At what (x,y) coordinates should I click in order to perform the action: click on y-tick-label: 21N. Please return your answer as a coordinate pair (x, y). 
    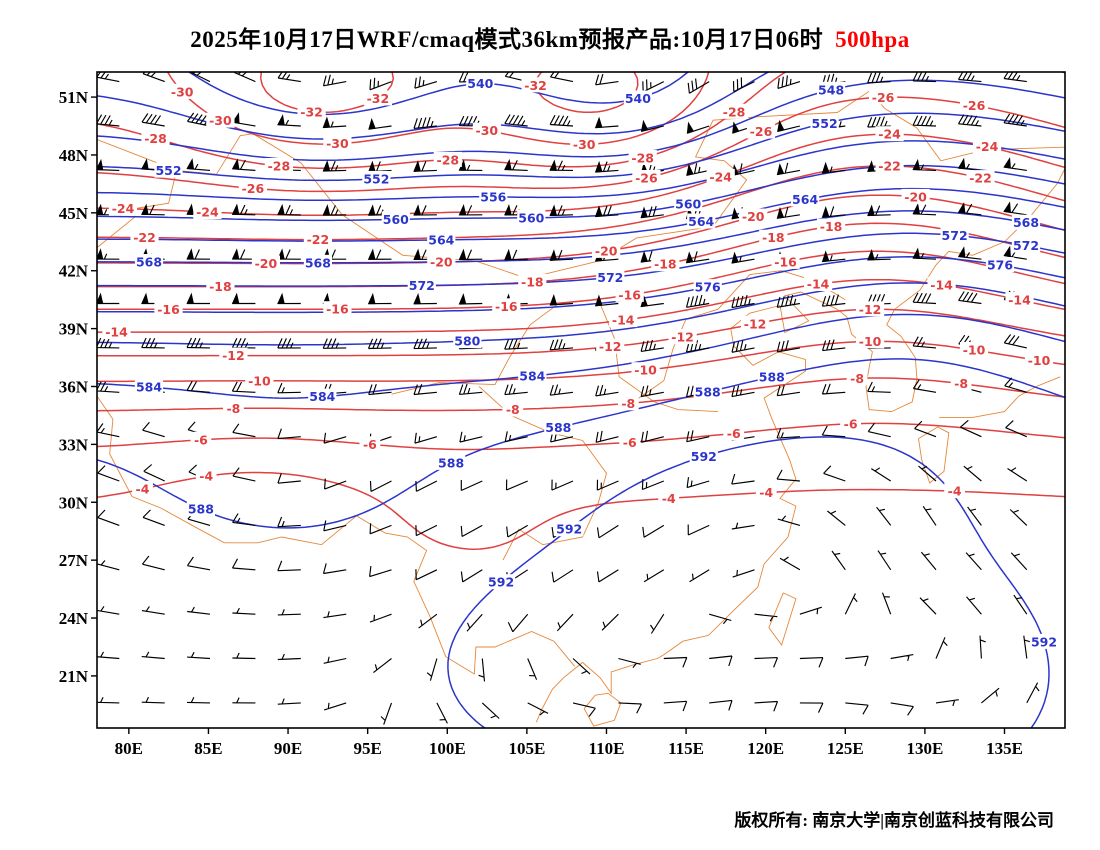
    Looking at the image, I should click on (74, 676).